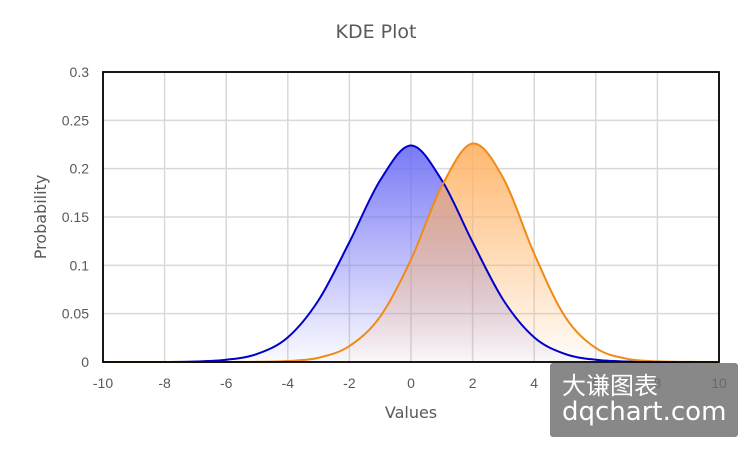  I want to click on y-axis-title: Probability, so click(40, 217).